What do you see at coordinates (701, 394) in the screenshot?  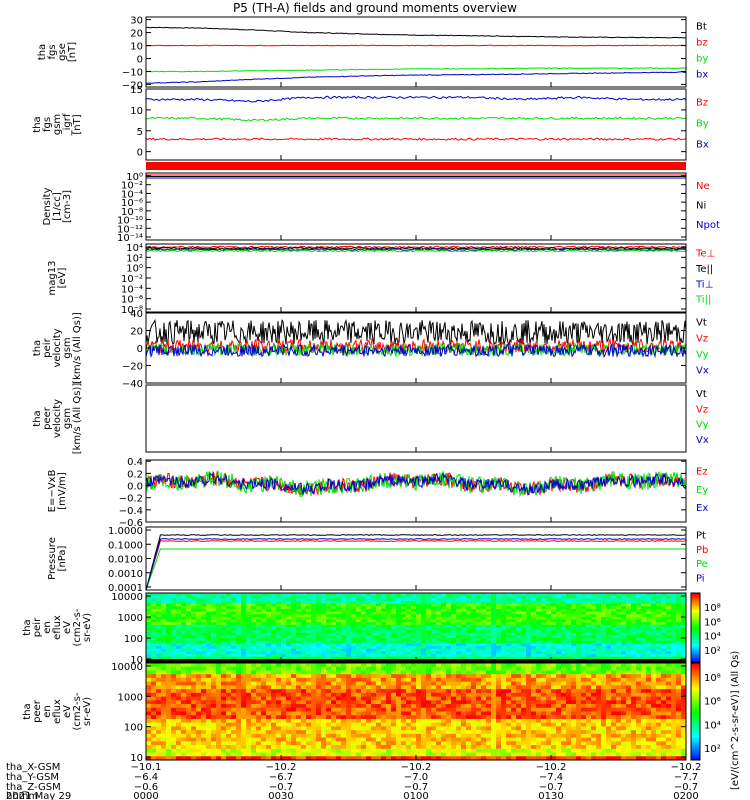 I see `legend-label: Vt` at bounding box center [701, 394].